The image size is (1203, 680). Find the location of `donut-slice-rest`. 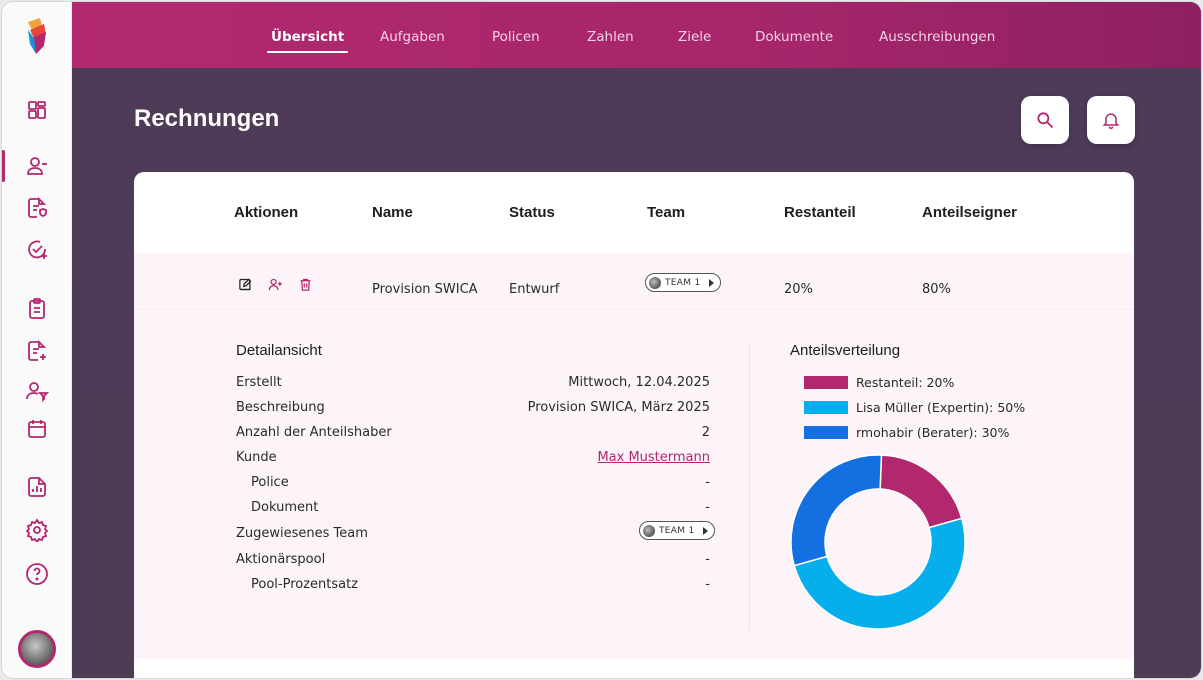

donut-slice-rest is located at coordinates (921, 491).